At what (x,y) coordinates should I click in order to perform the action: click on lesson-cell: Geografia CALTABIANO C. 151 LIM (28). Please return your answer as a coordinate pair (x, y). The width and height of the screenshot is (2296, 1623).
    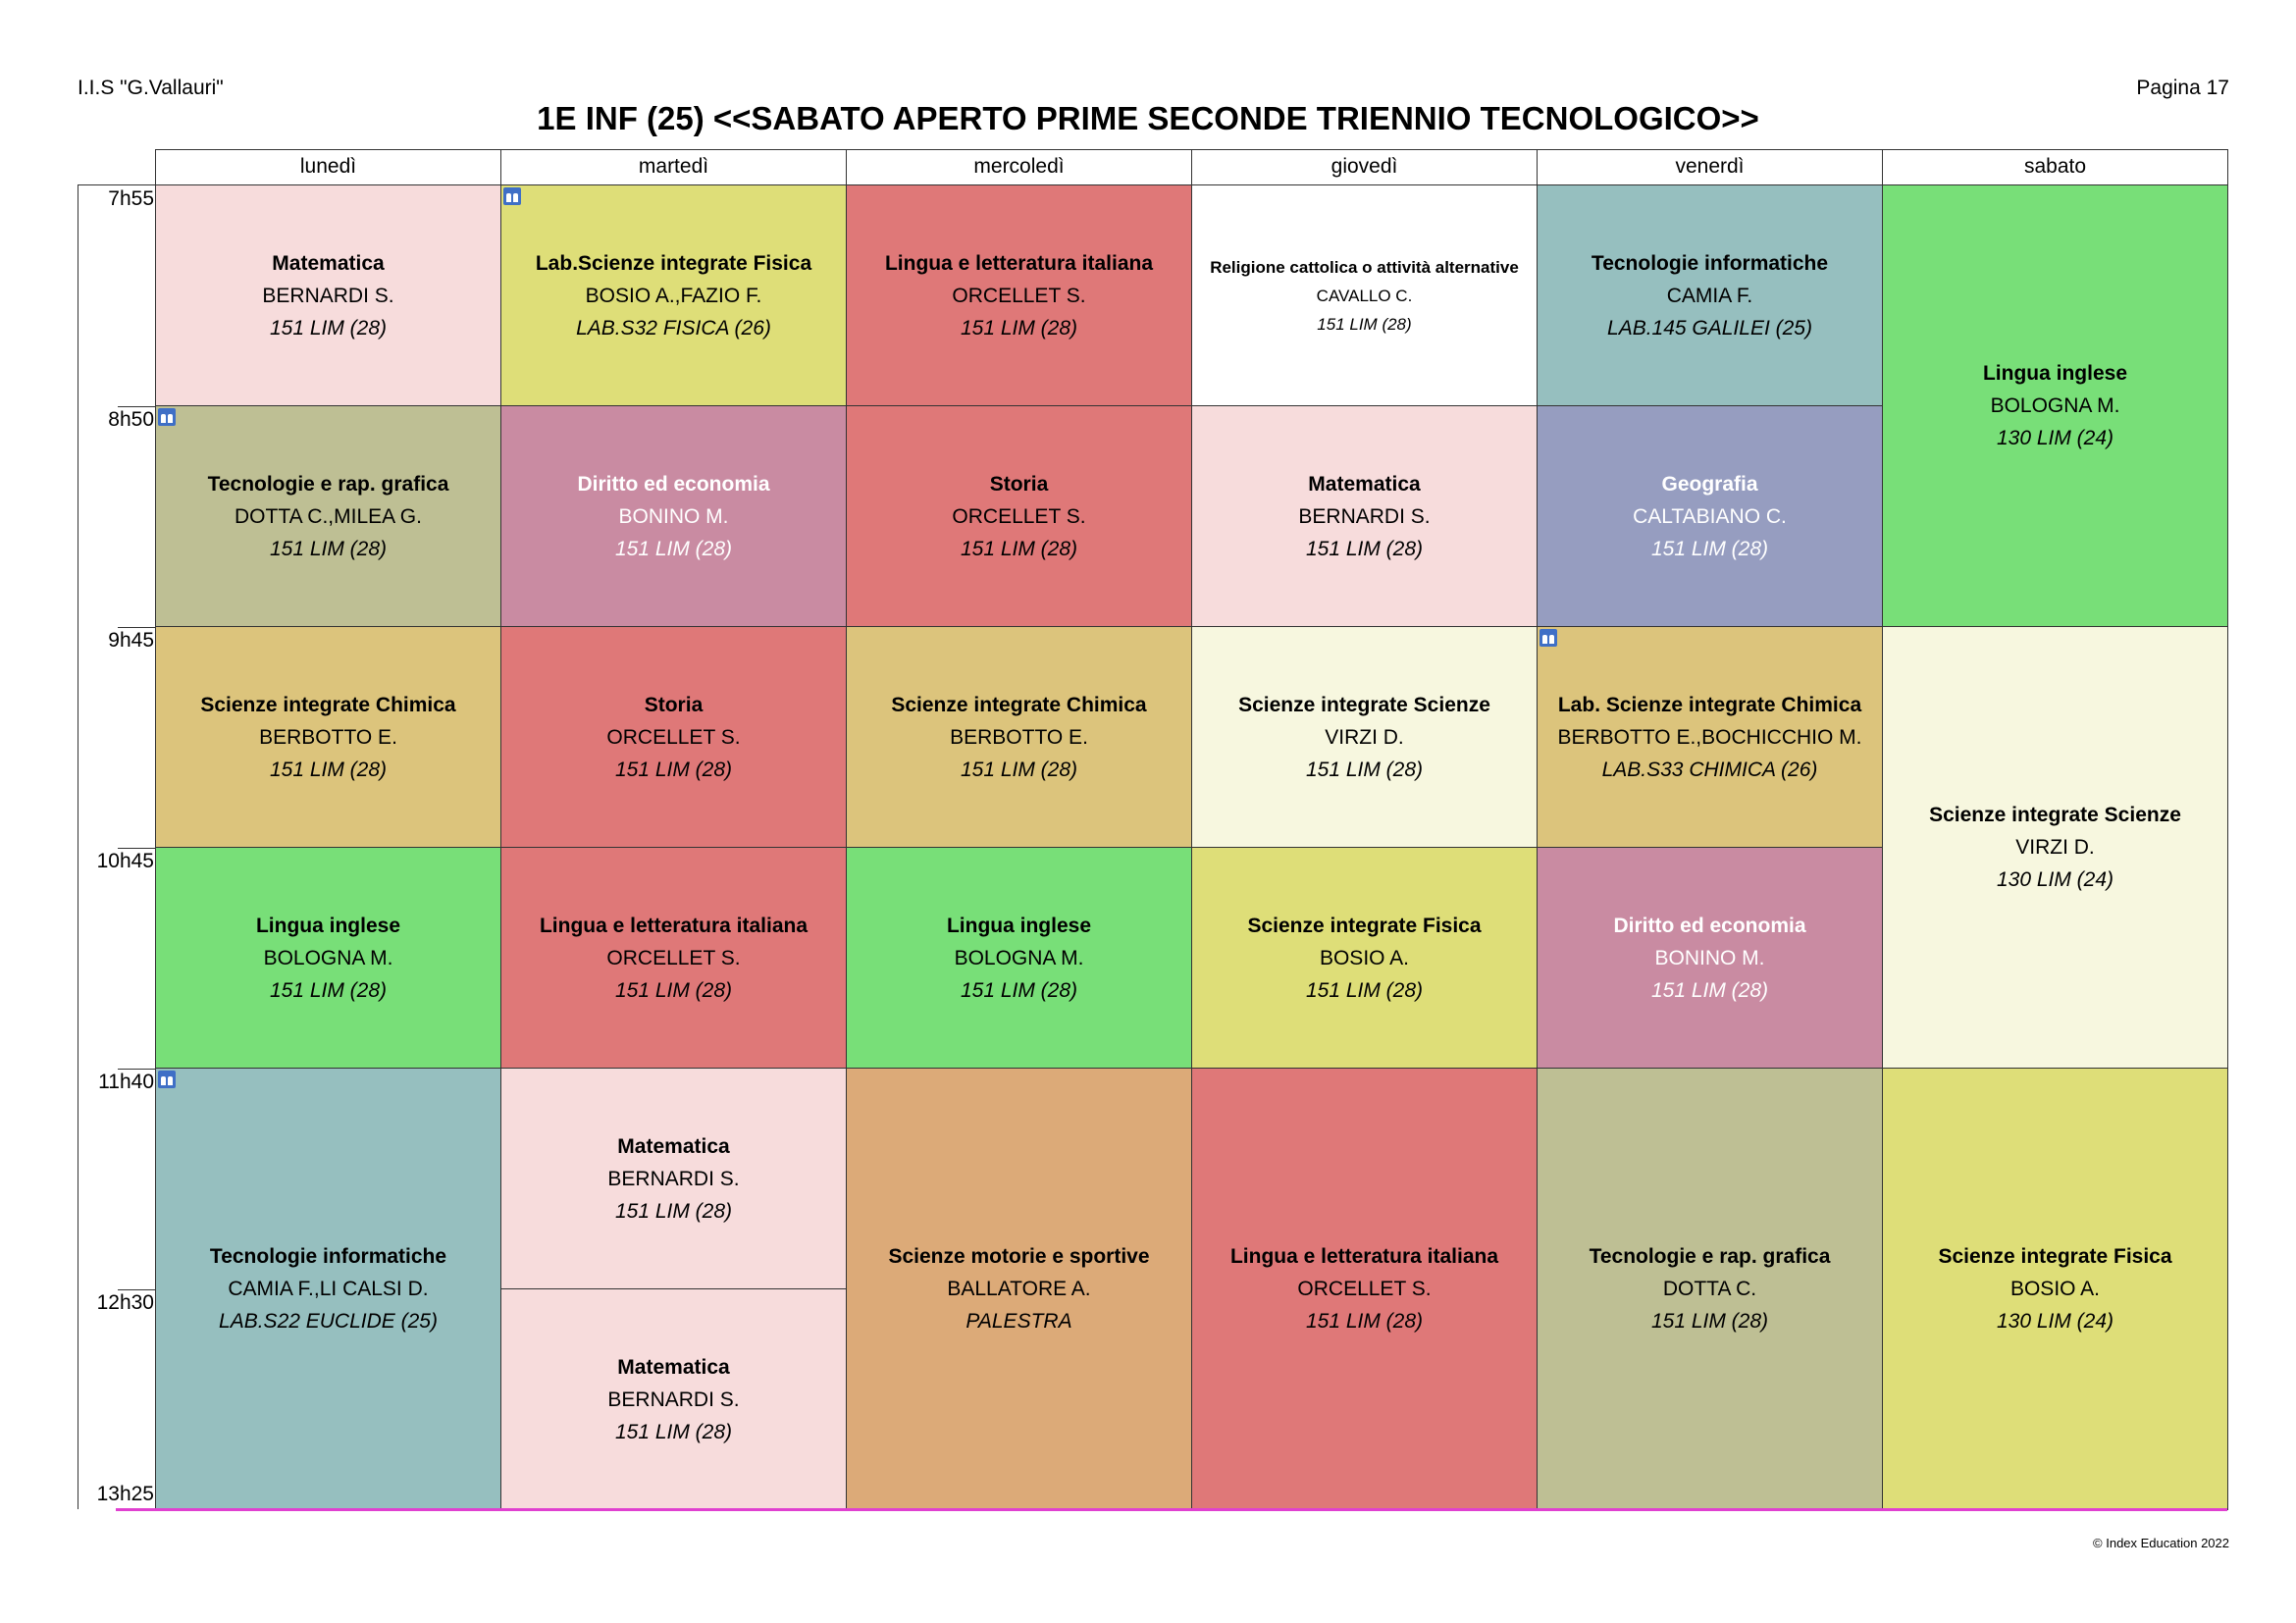
    Looking at the image, I should click on (1710, 516).